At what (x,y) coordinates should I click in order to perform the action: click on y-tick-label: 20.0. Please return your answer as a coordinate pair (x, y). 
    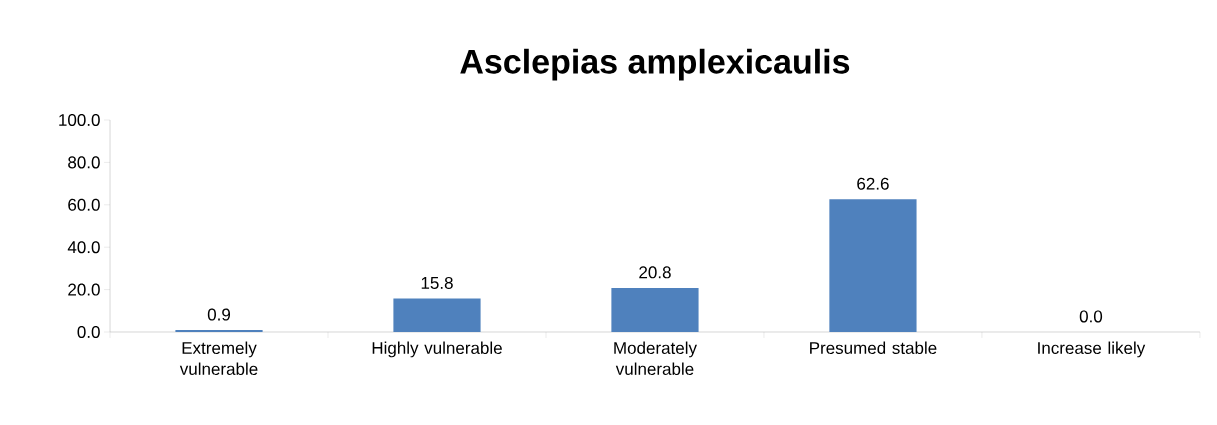
    Looking at the image, I should click on (84, 289).